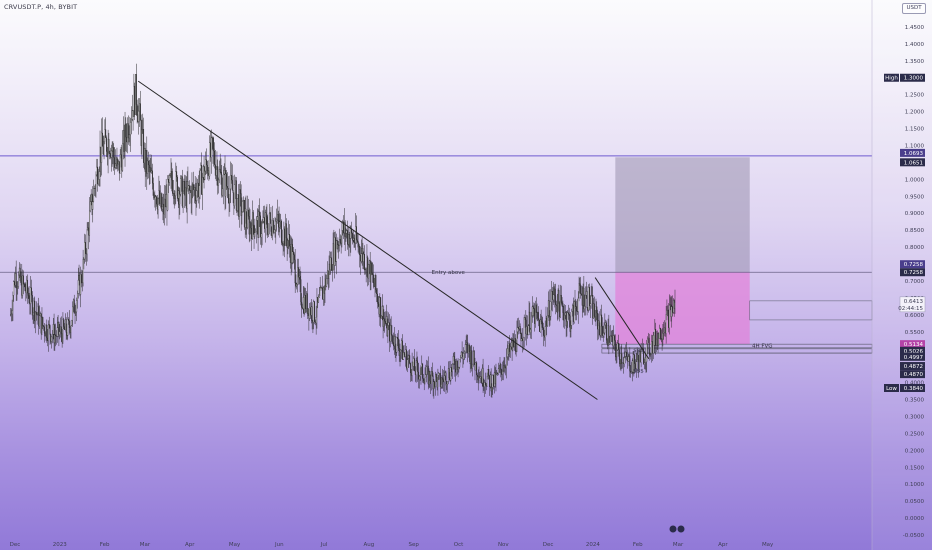 This screenshot has height=550, width=932. I want to click on x-tick-label: Sep, so click(414, 545).